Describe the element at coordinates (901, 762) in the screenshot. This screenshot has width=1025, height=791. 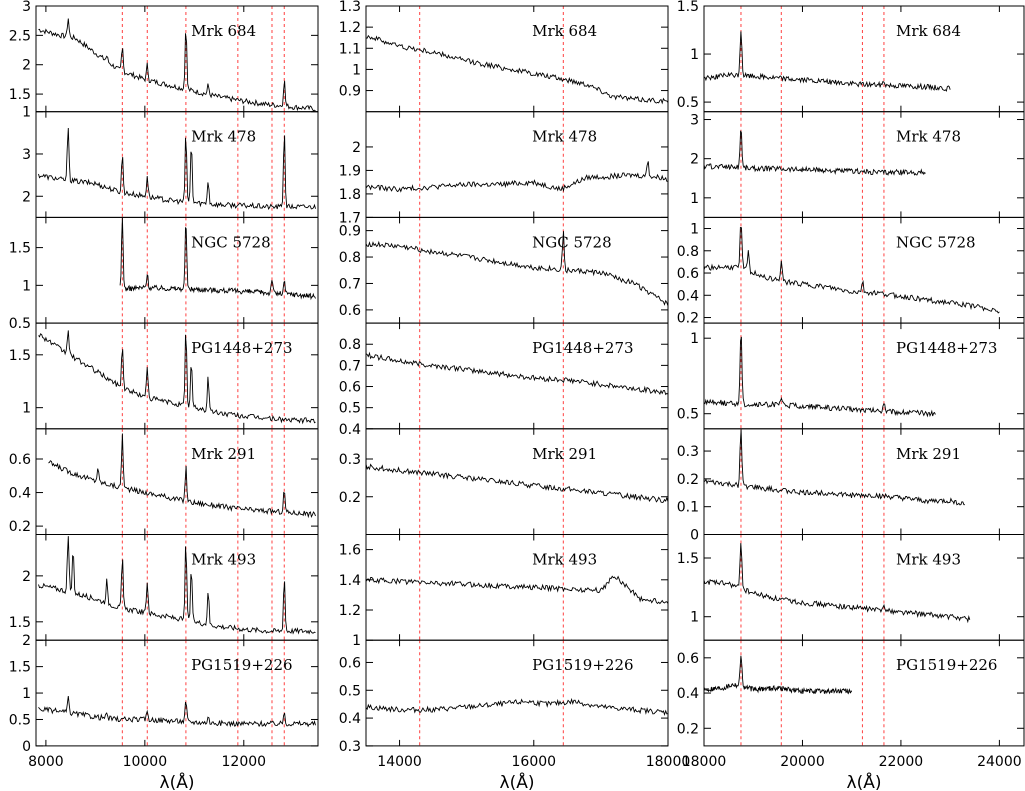
I see `x-tick-label: 22000` at that location.